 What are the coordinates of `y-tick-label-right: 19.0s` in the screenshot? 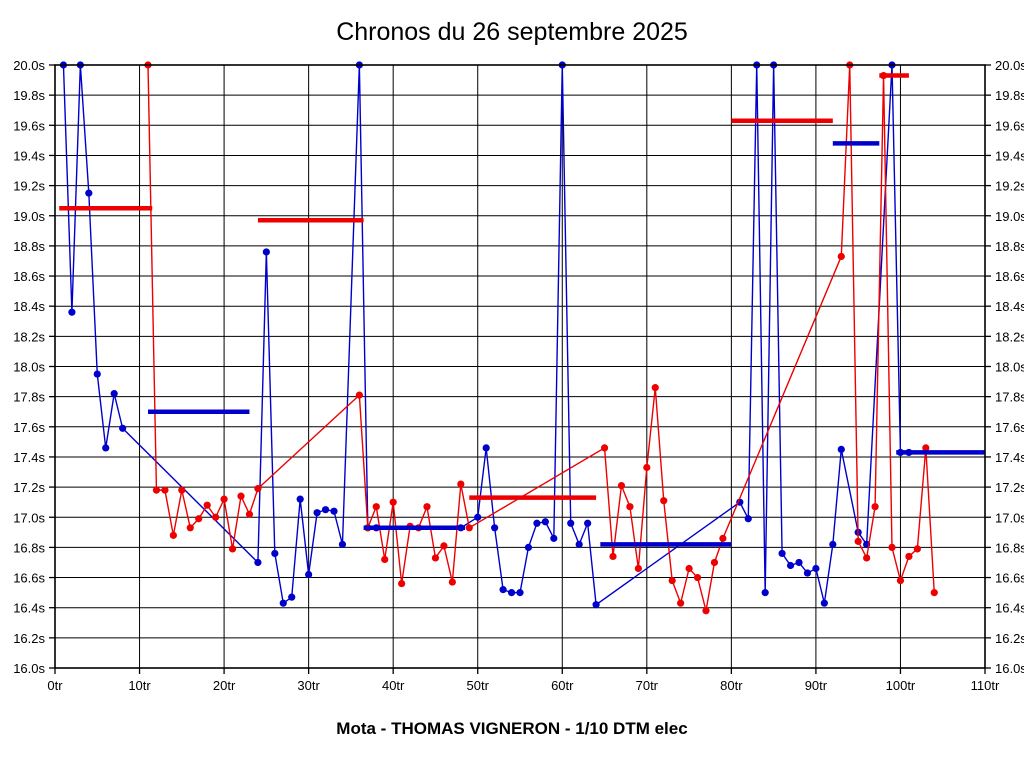 It's located at (1009, 216).